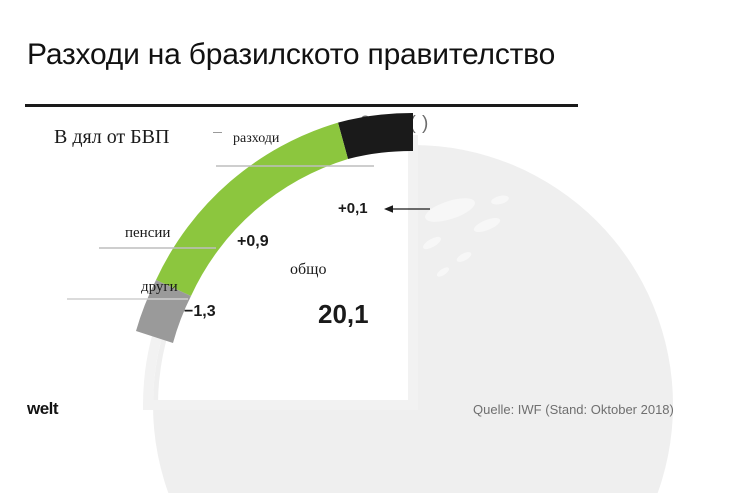  I want to click on delta-arrow-expenditure, so click(407, 209).